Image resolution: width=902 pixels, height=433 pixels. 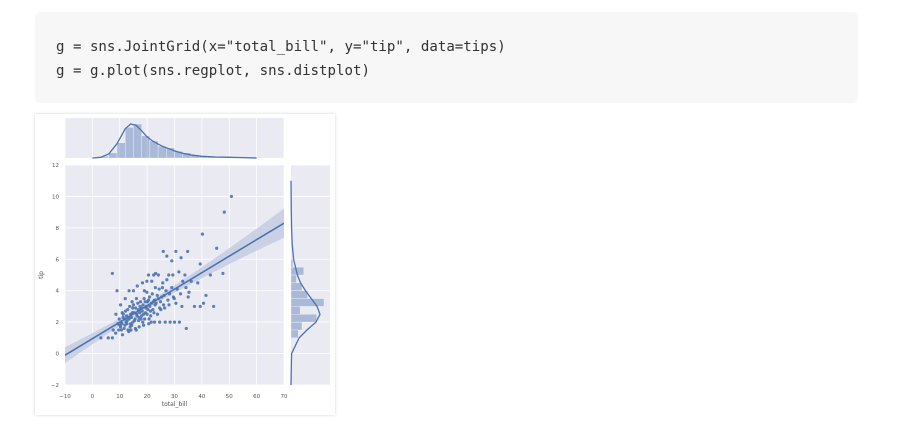 What do you see at coordinates (58, 323) in the screenshot?
I see `y-tick-label: 2` at bounding box center [58, 323].